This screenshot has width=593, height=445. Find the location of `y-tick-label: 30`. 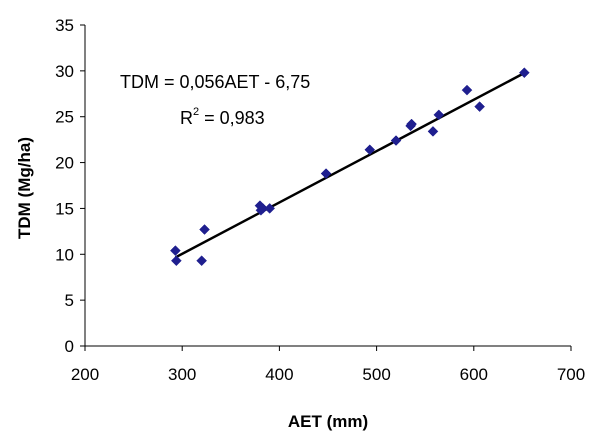

y-tick-label: 30 is located at coordinates (64, 71).